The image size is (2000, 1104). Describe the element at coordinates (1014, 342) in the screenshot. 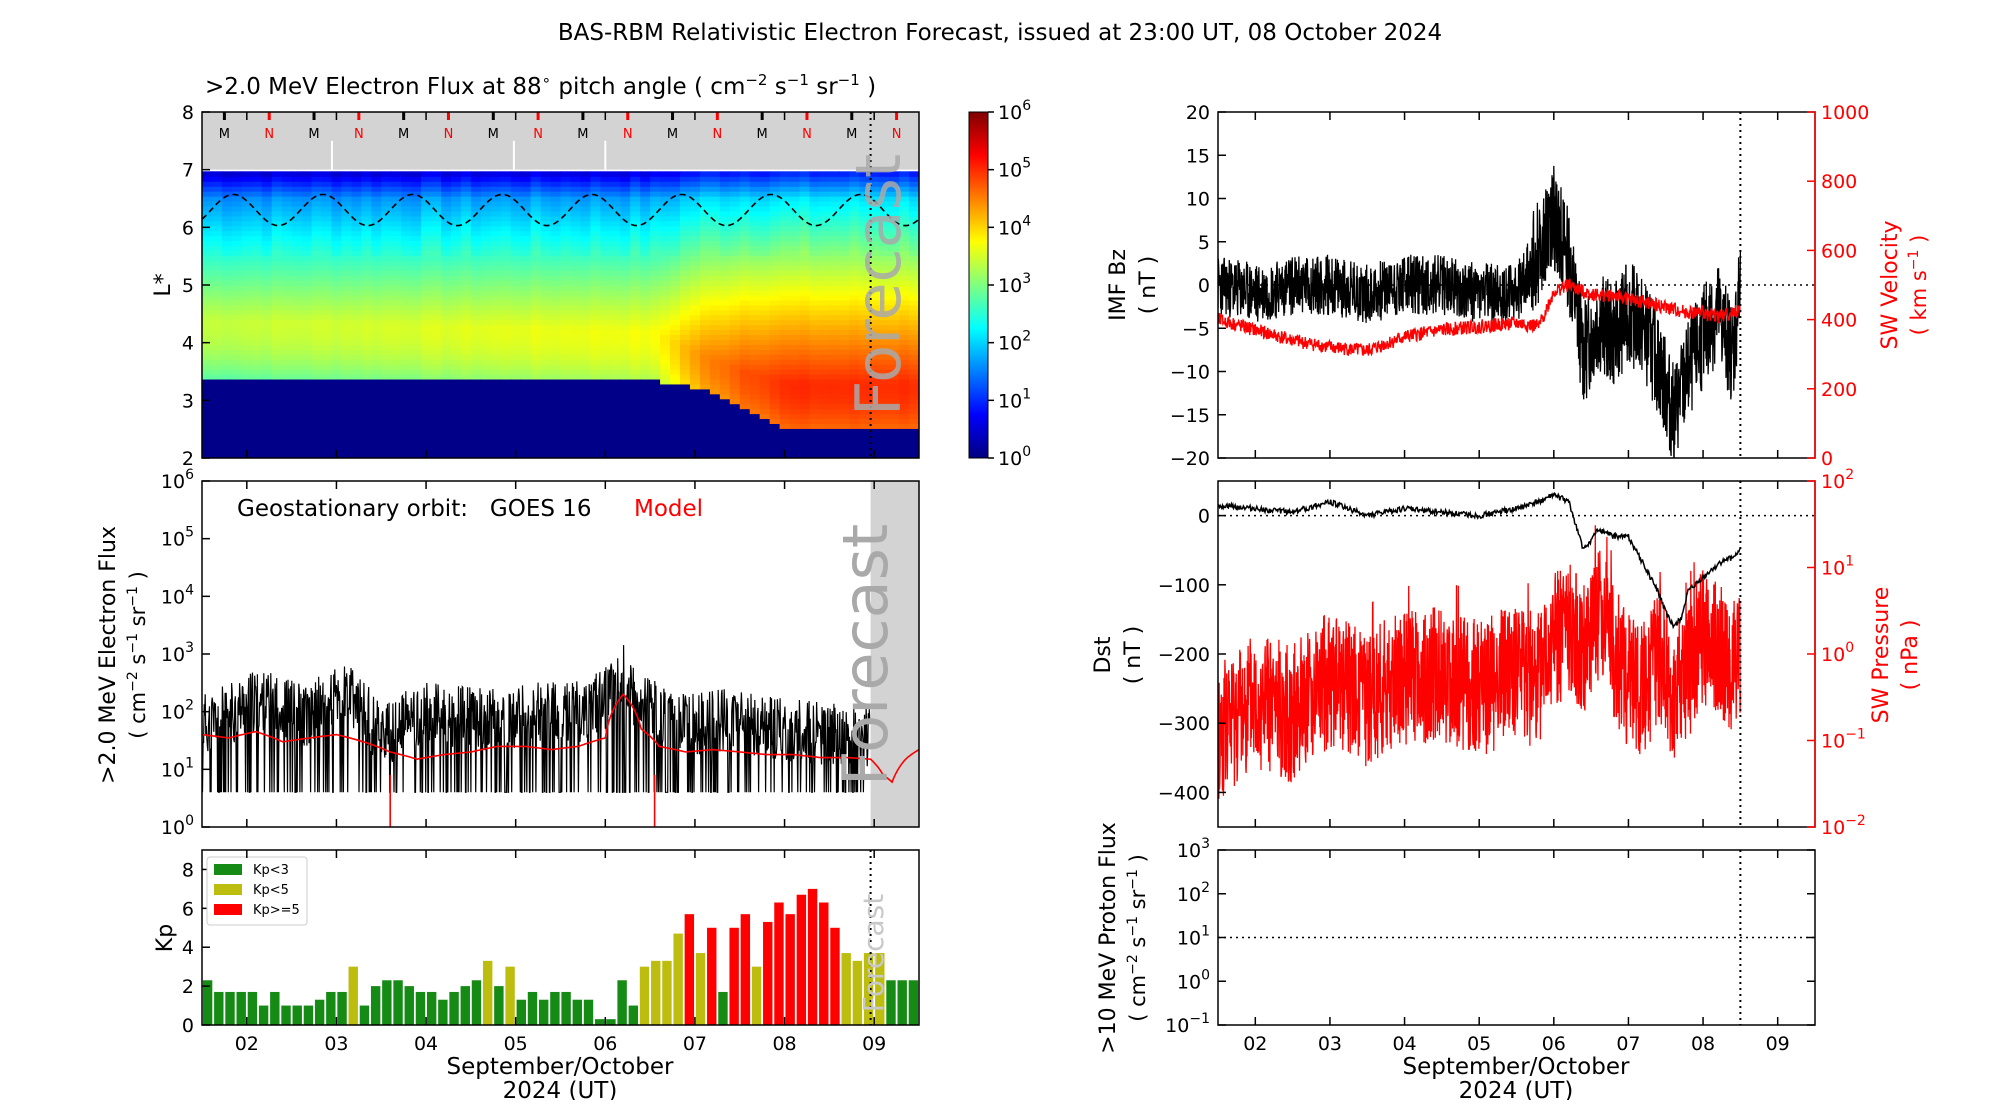

I see `colorbar-tick-label: 102` at that location.